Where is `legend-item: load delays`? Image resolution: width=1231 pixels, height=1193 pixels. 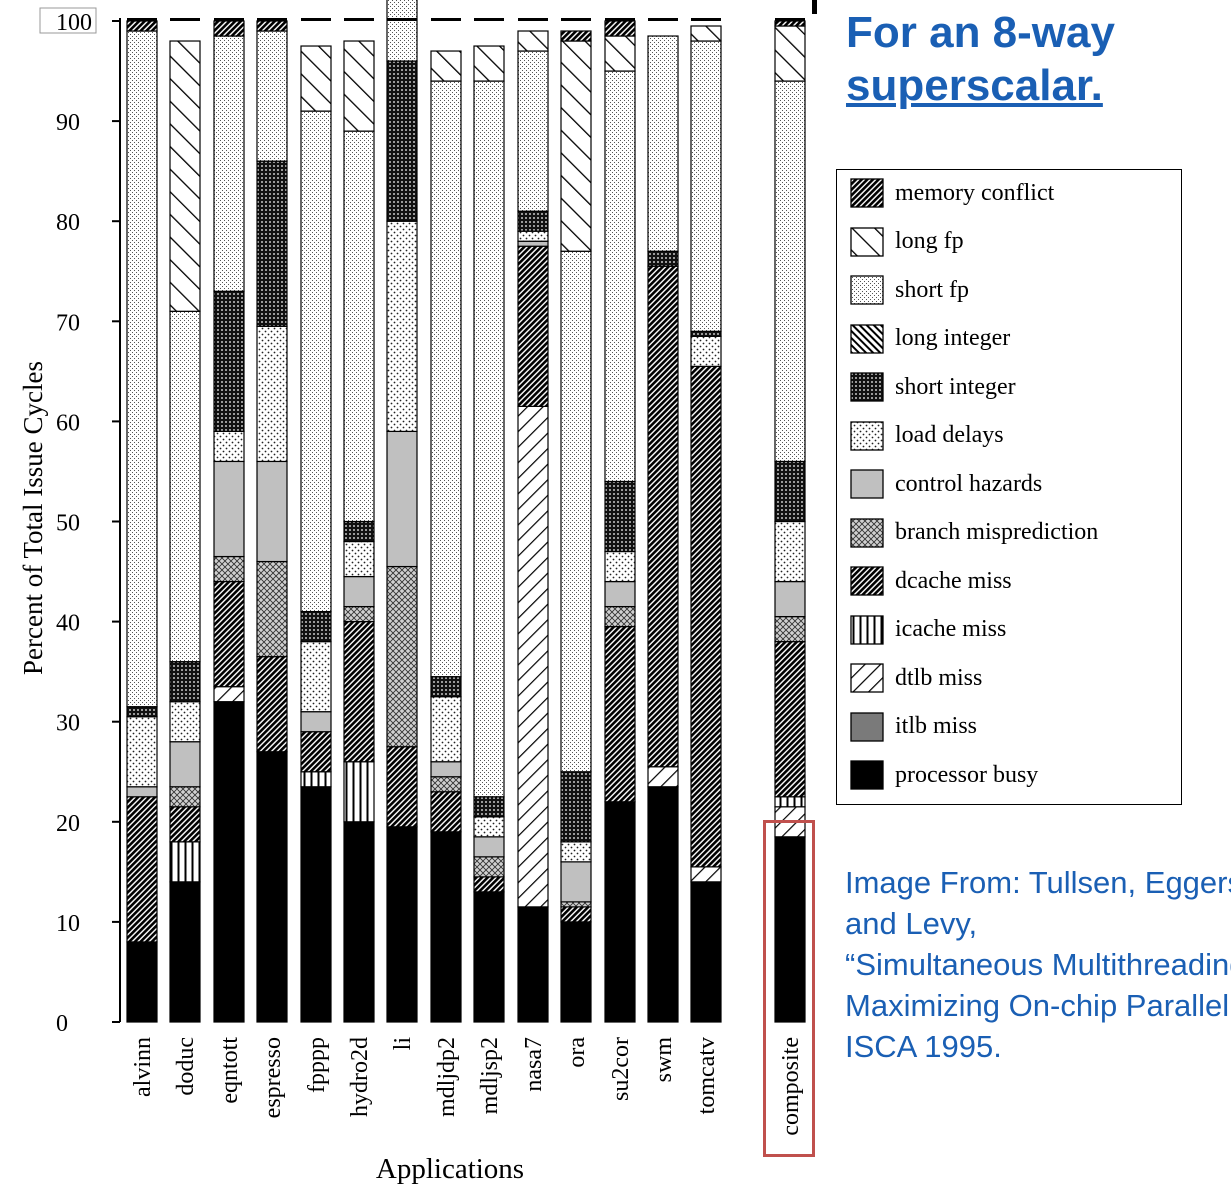 legend-item: load delays is located at coordinates (927, 435).